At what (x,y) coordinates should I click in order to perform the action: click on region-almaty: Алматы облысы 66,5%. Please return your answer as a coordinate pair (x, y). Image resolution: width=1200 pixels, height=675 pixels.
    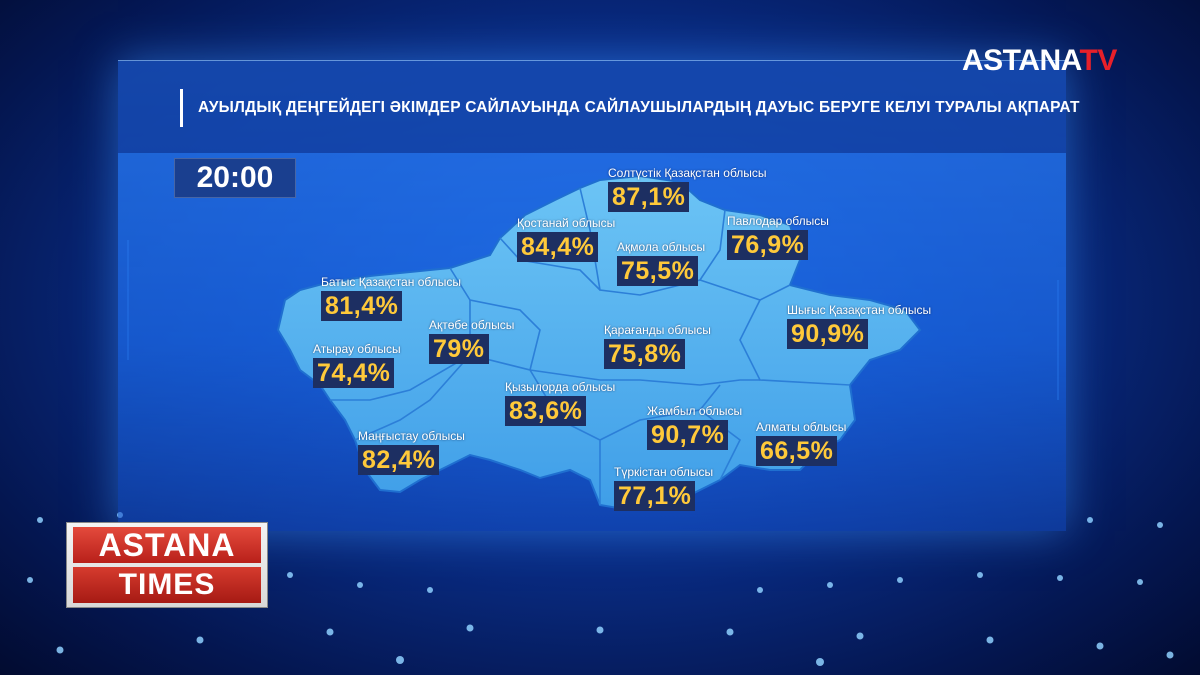
    Looking at the image, I should click on (801, 443).